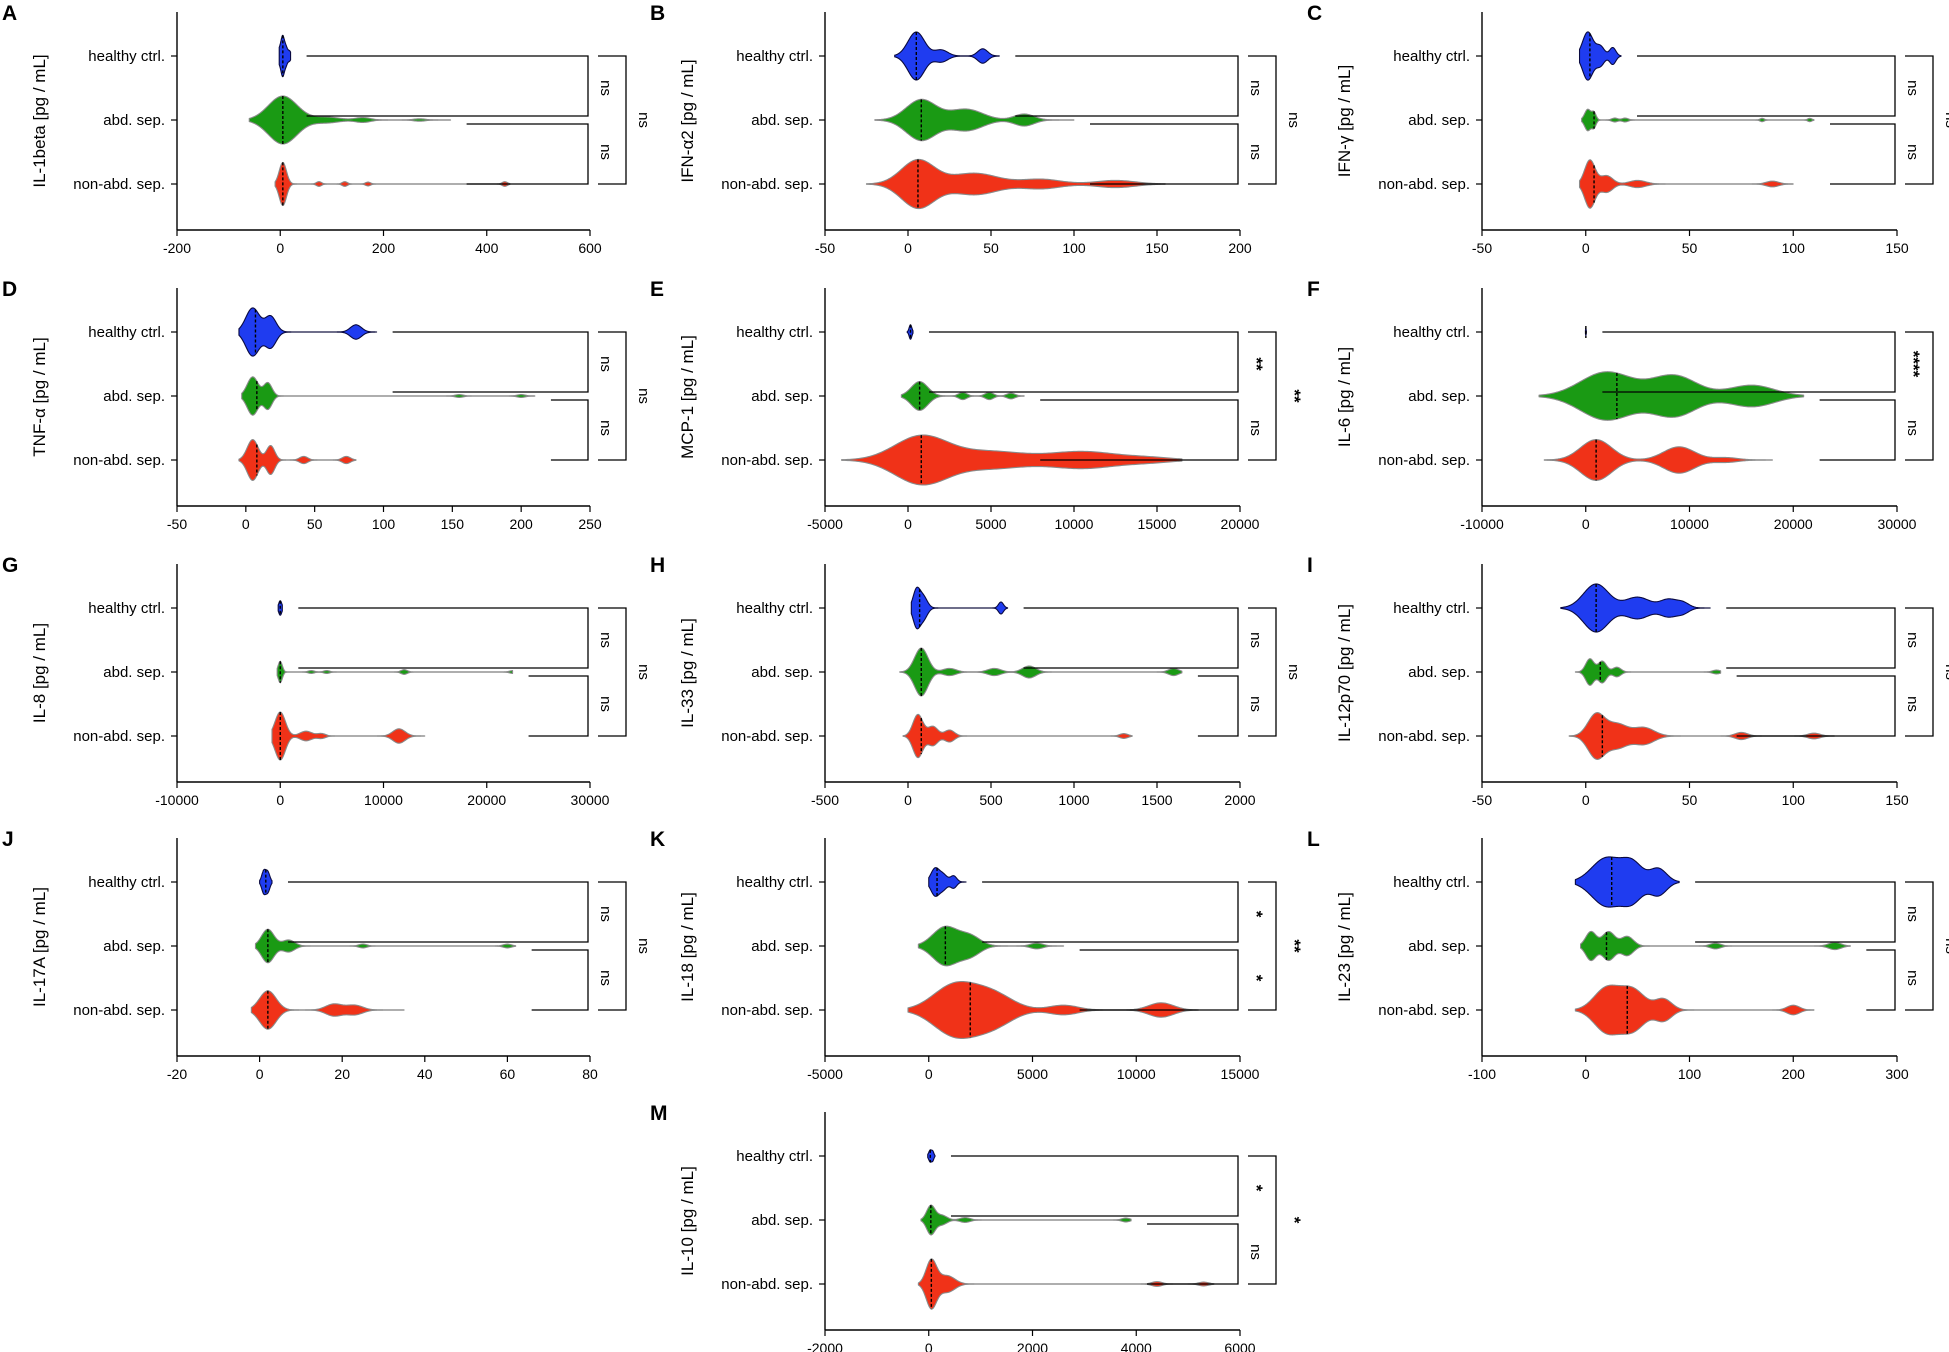 Image resolution: width=1949 pixels, height=1352 pixels. Describe the element at coordinates (1136, 1346) in the screenshot. I see `x-tick-label: 4000` at that location.